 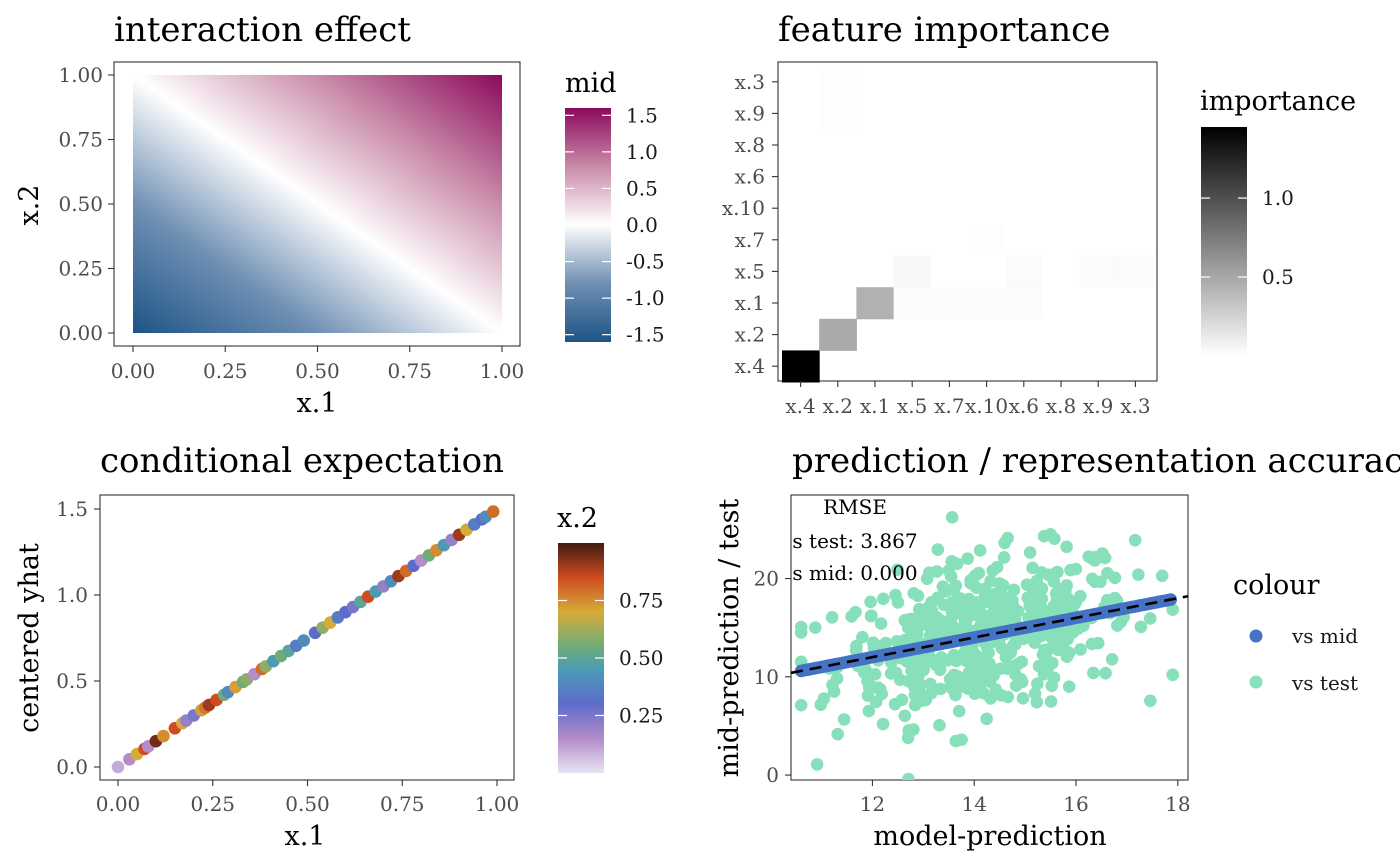 What do you see at coordinates (750, 303) in the screenshot?
I see `y-tick-label: x.1` at bounding box center [750, 303].